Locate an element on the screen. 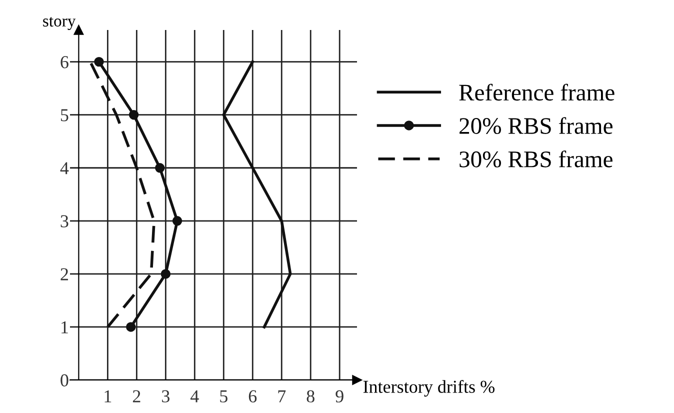  x-tick-label: 2 is located at coordinates (136, 396).